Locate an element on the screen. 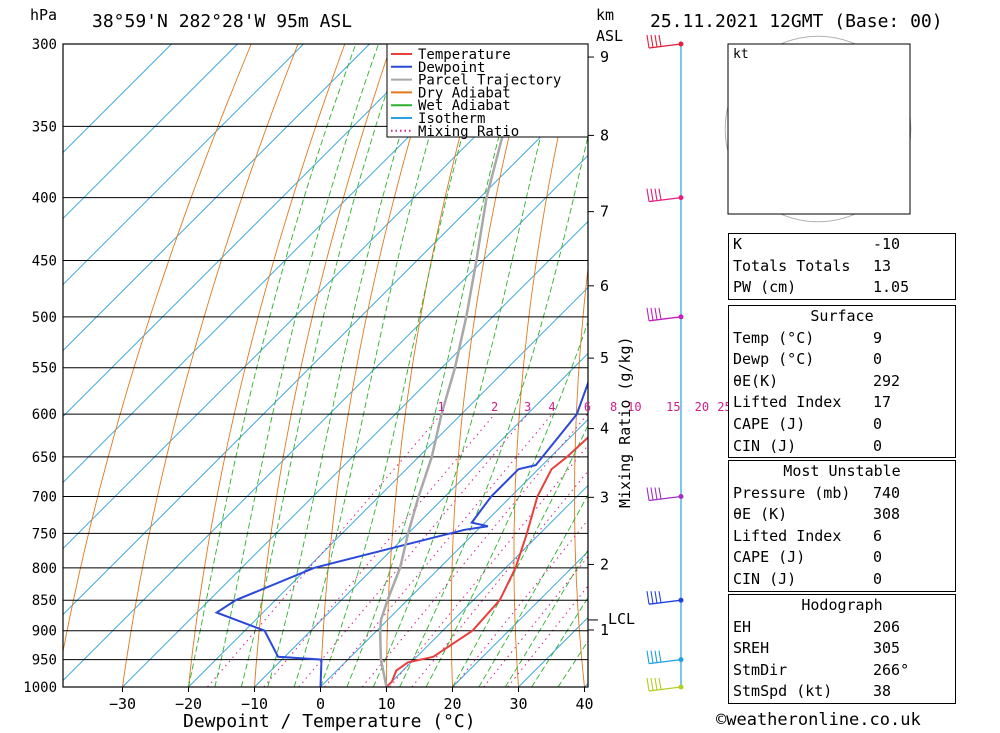 This screenshot has width=1000, height=733. pressure-tick-label: 750 is located at coordinates (44, 534).